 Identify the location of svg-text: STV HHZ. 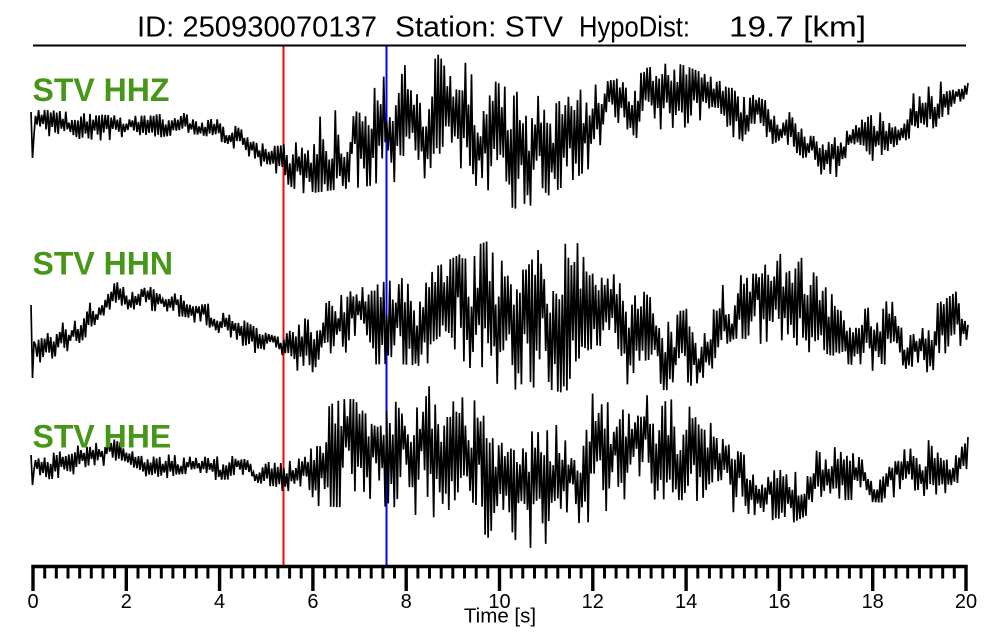
(101, 90).